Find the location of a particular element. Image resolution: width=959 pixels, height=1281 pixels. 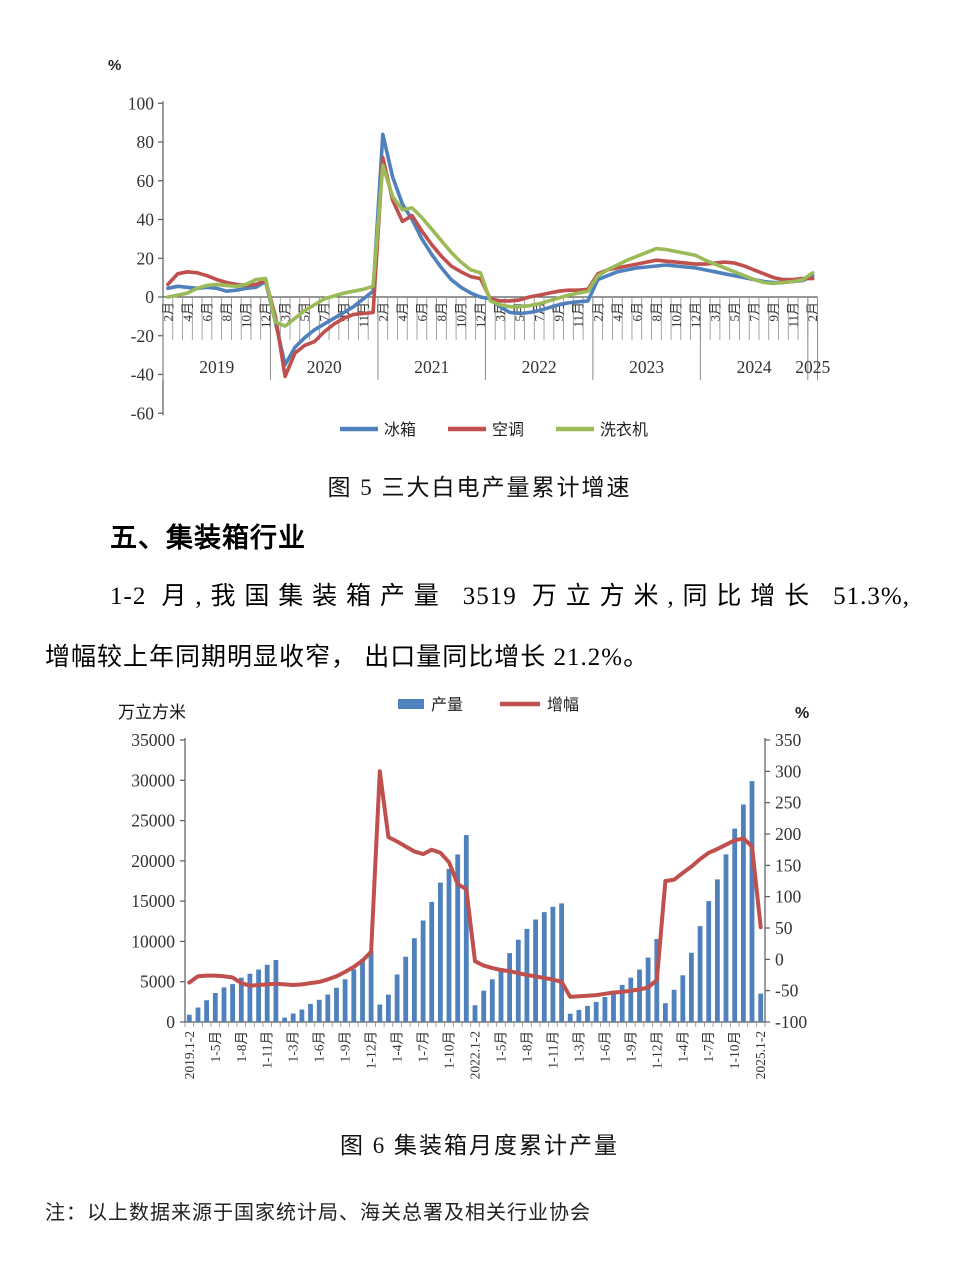

svg-text: 3月 is located at coordinates (715, 312).